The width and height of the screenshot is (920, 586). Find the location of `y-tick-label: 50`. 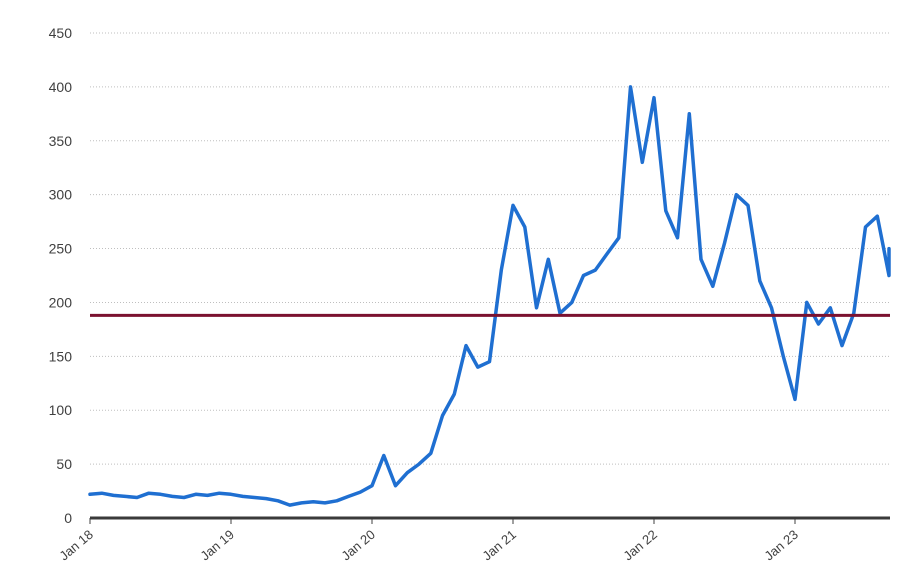

y-tick-label: 50 is located at coordinates (64, 464).